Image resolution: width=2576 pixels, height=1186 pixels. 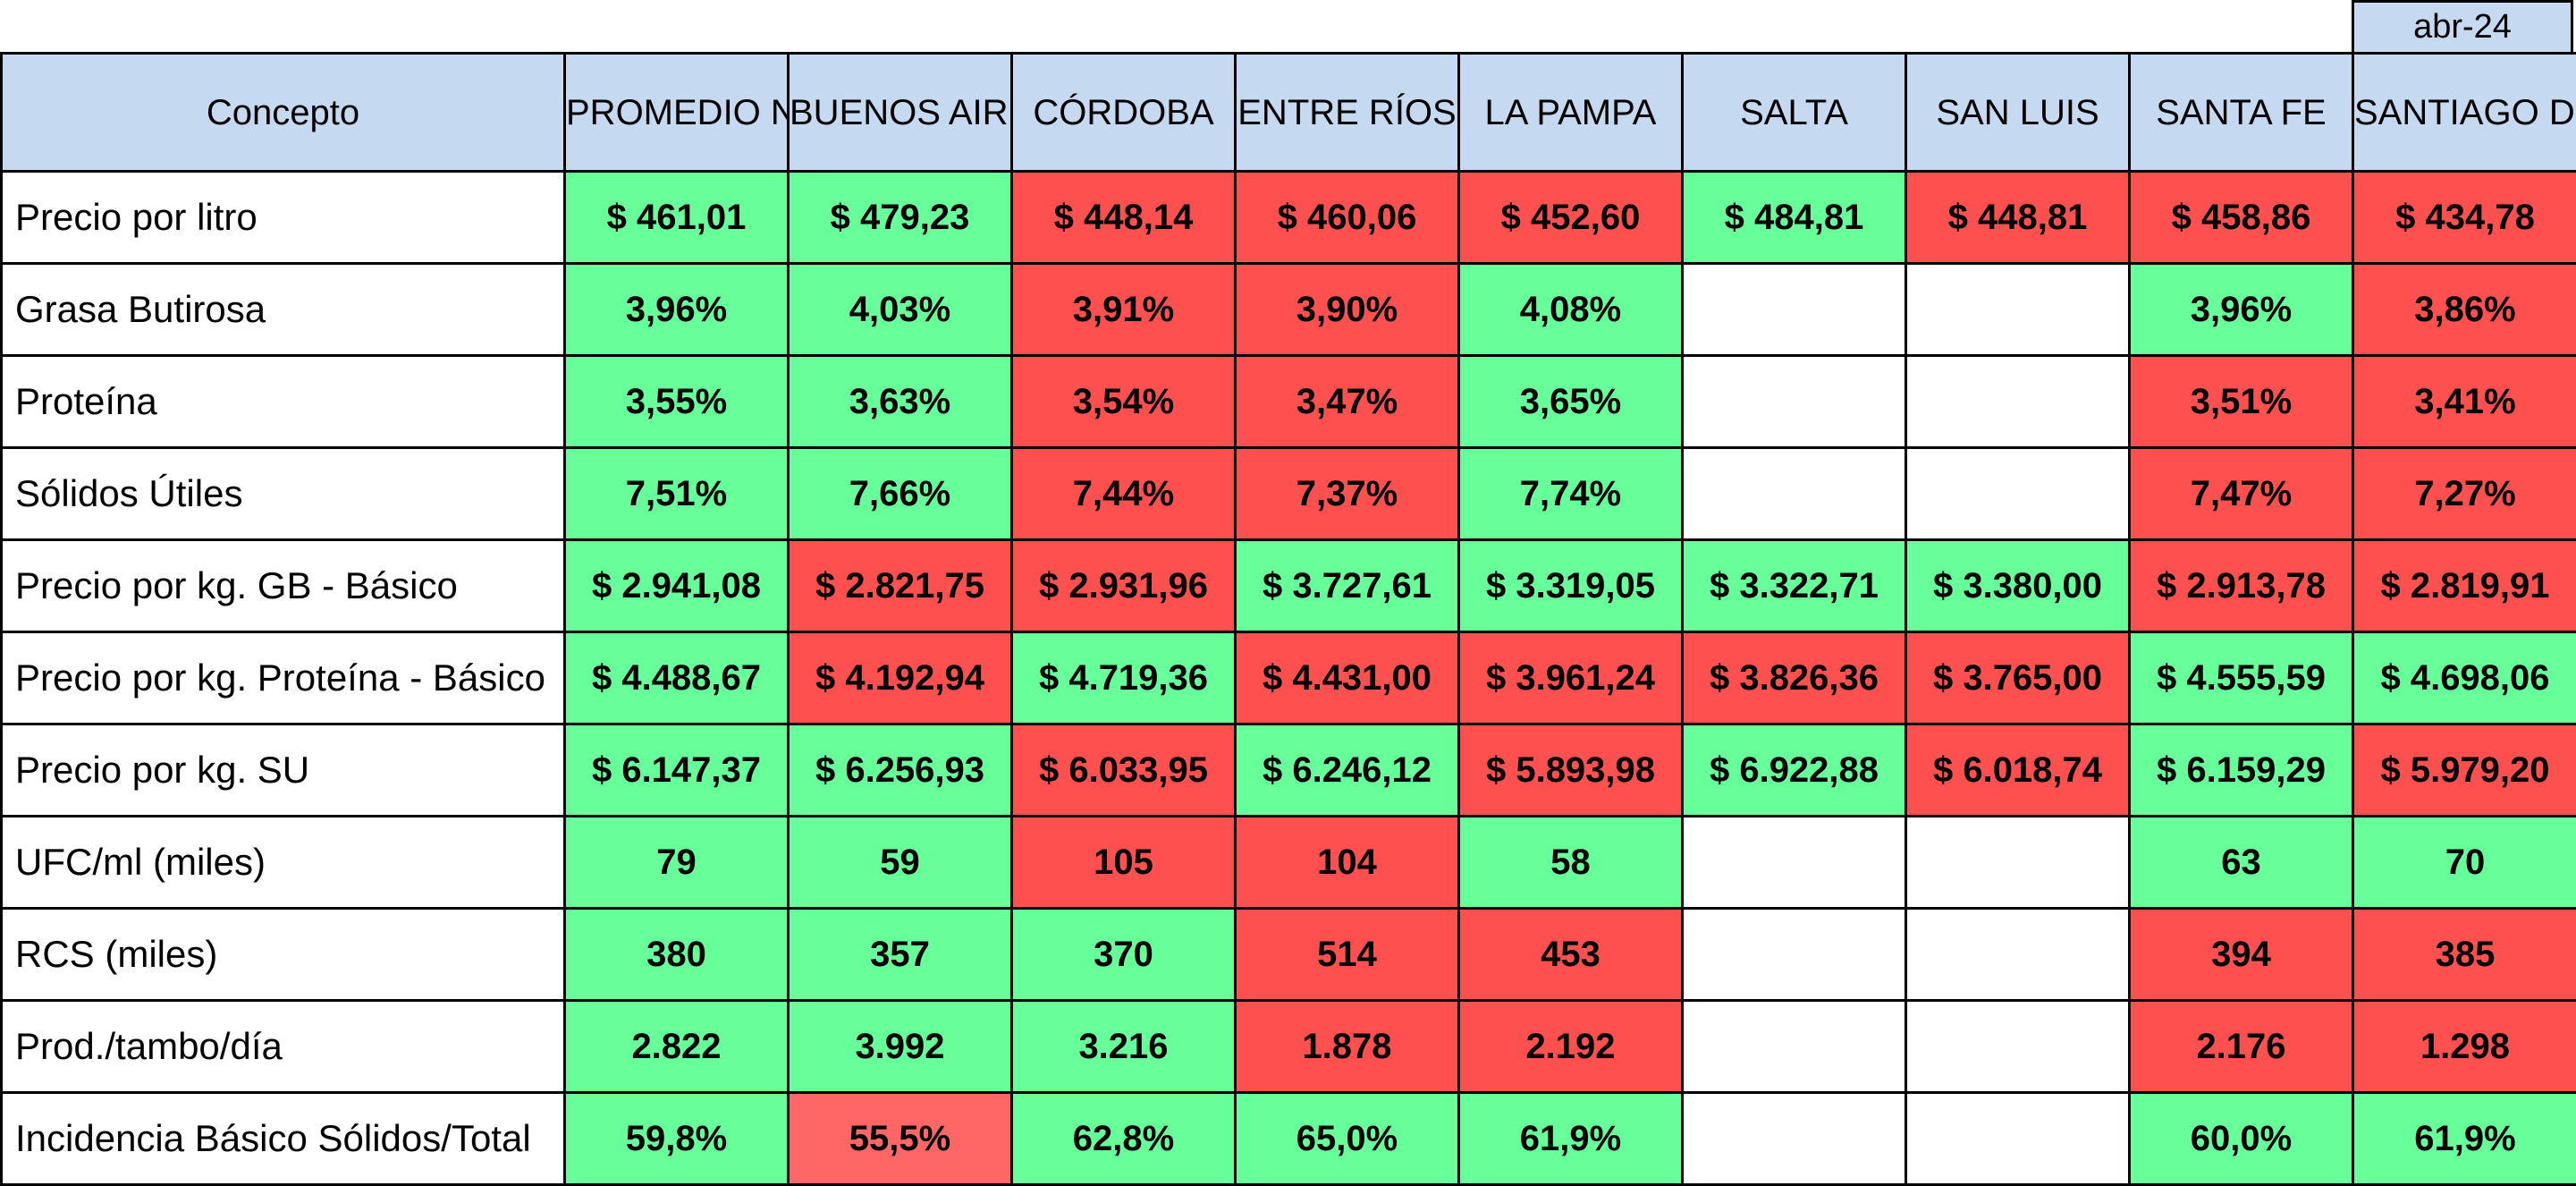 I want to click on row-label: Sólidos Útiles, so click(x=283, y=494).